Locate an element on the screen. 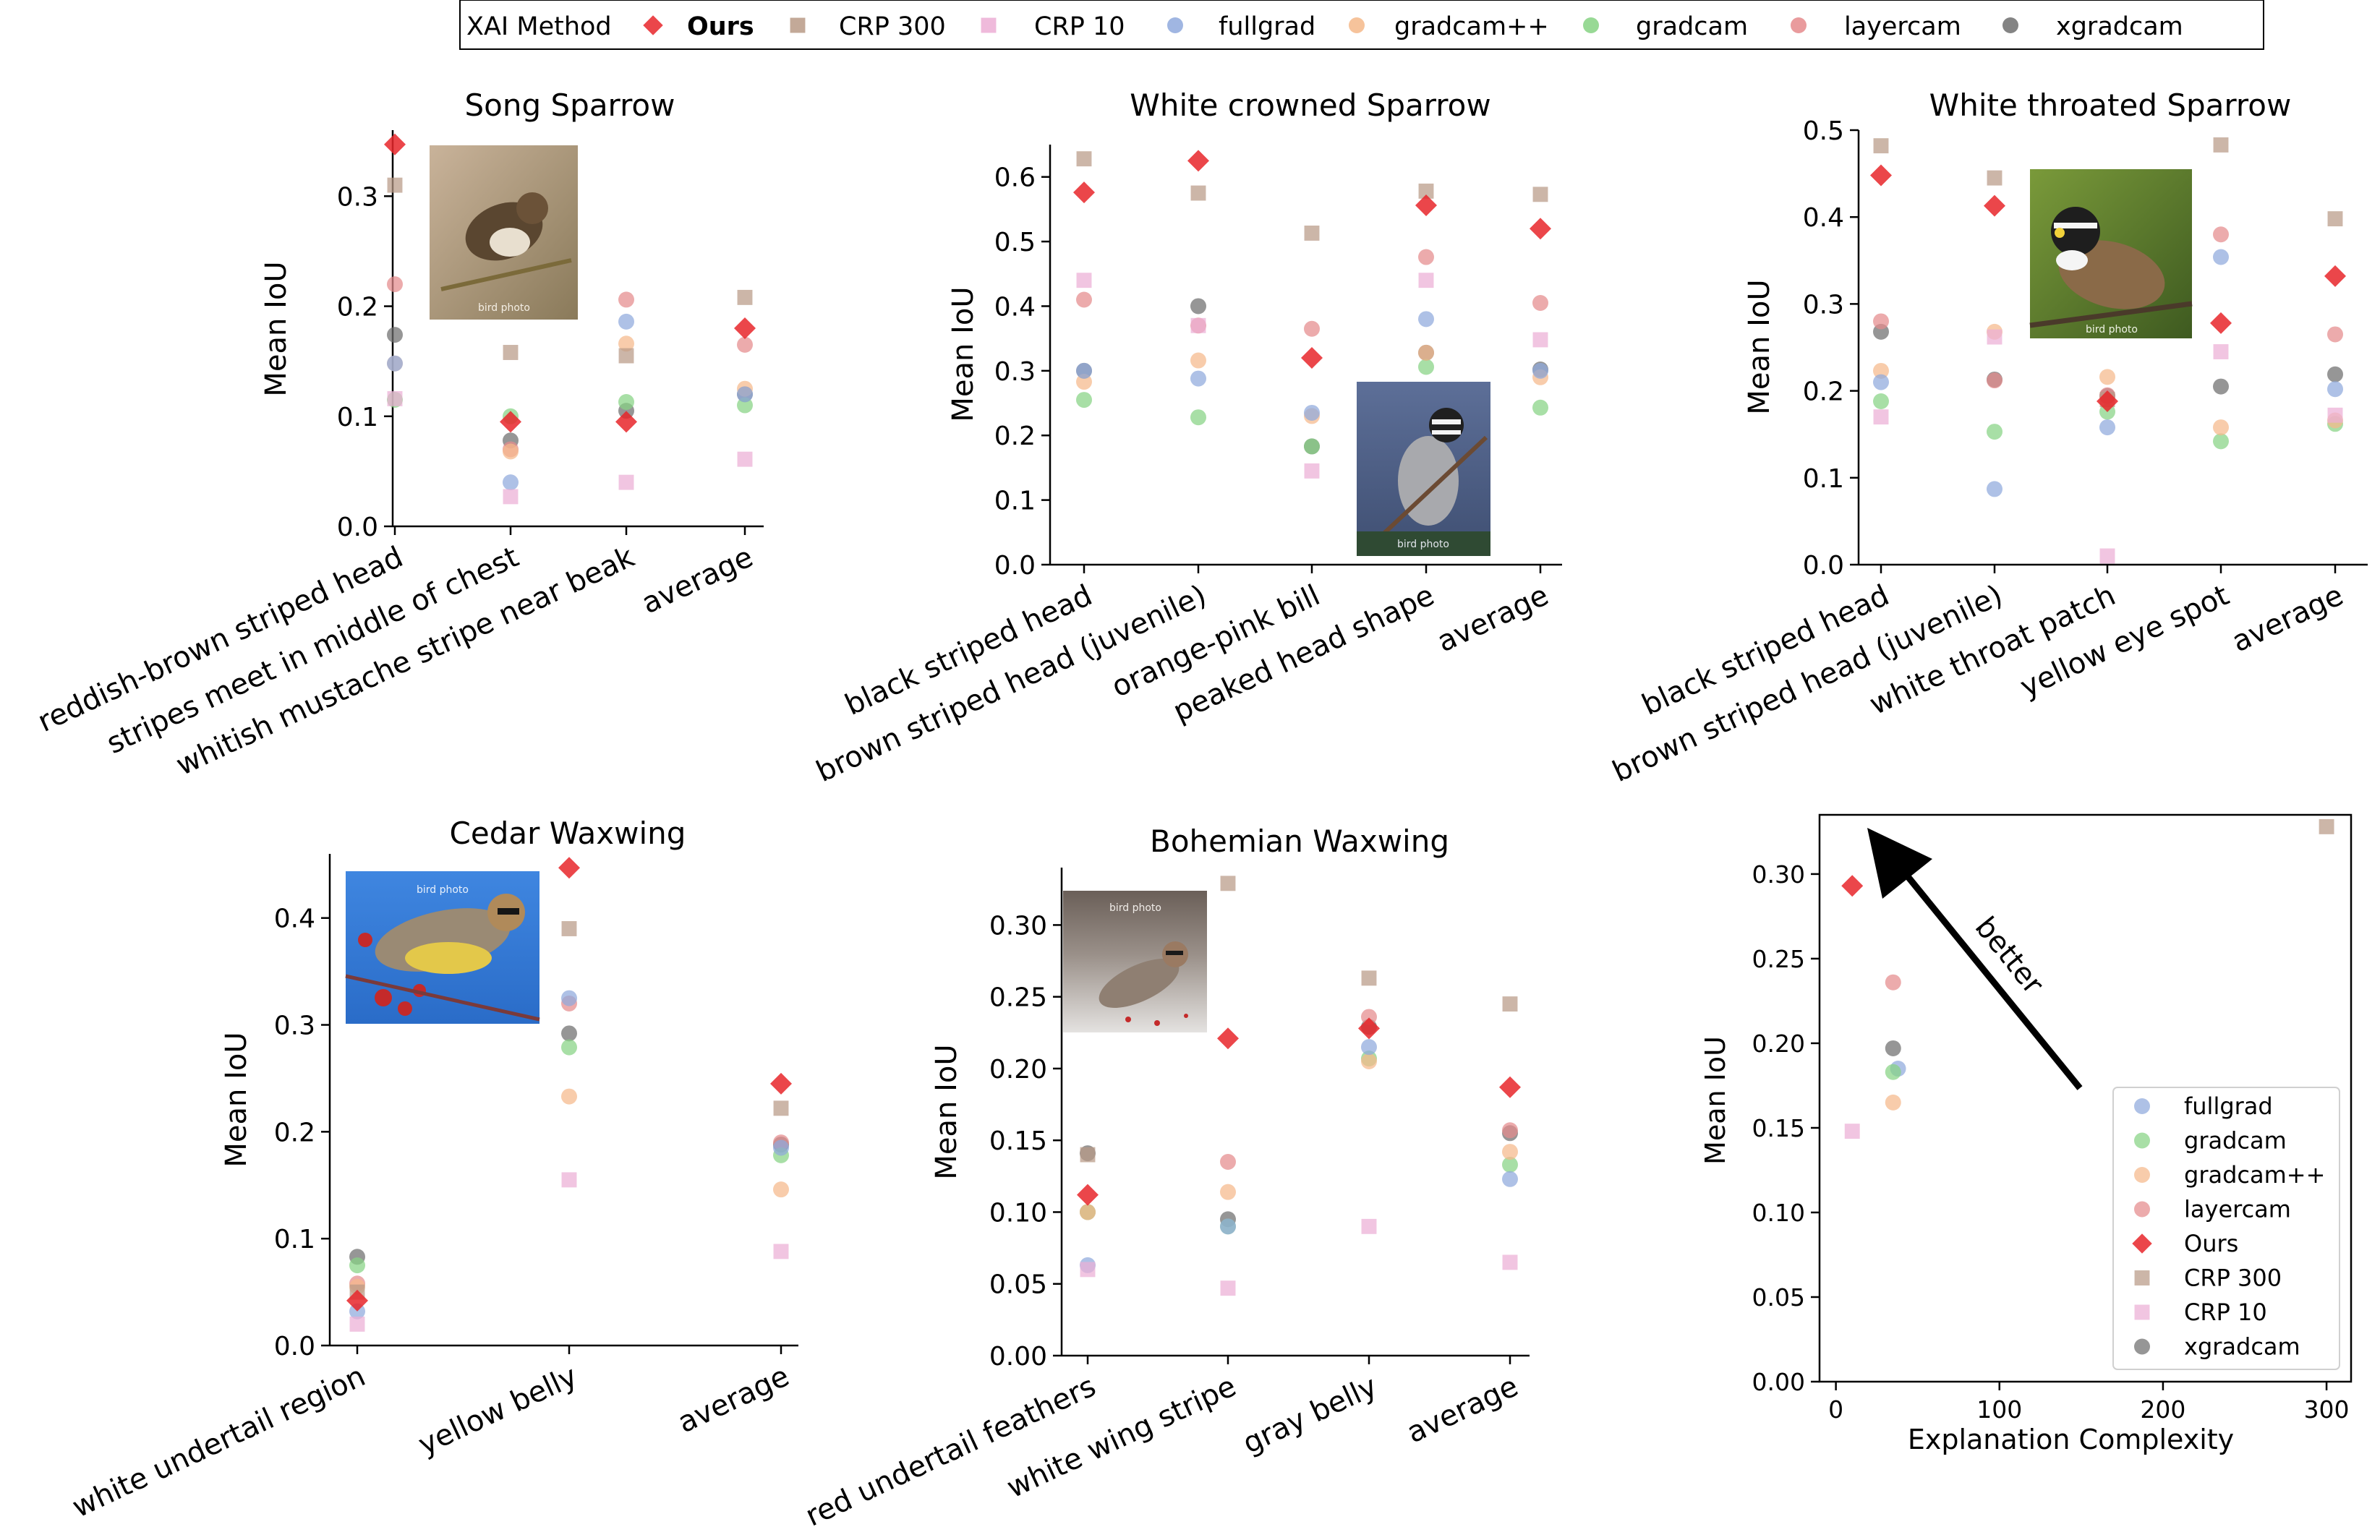  y-tick-label: 0.1 is located at coordinates (294, 1239).